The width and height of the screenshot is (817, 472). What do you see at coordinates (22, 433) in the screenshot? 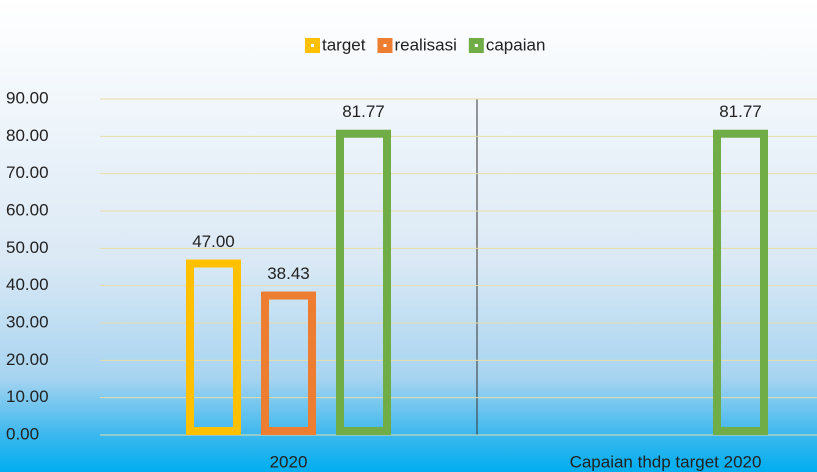
I see `y-tick-label: 0.00` at bounding box center [22, 433].